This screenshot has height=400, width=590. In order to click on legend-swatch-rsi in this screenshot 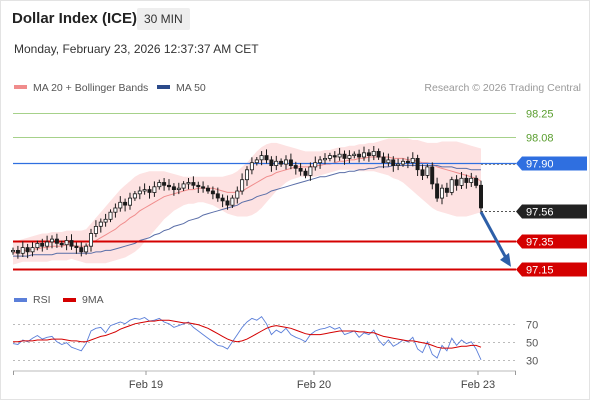, I will do `click(20, 300)`.